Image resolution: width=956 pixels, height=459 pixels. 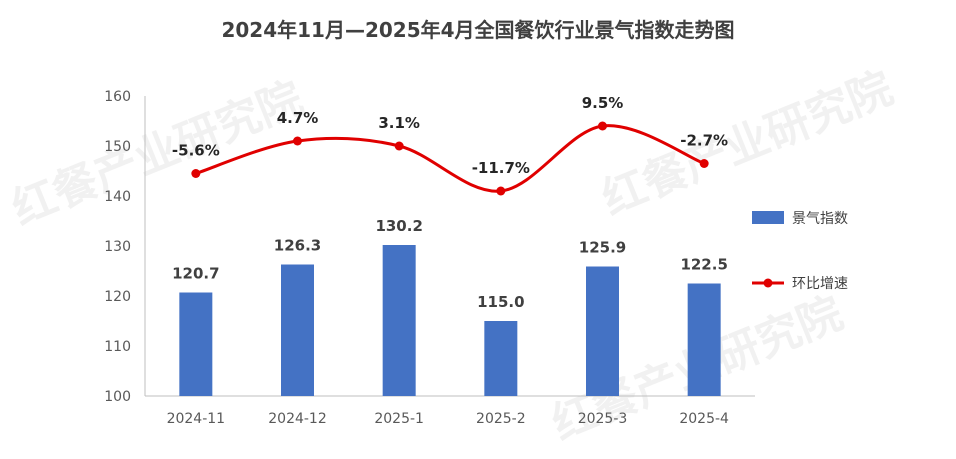 I want to click on legend-line-label: 环比增速, so click(x=820, y=284).